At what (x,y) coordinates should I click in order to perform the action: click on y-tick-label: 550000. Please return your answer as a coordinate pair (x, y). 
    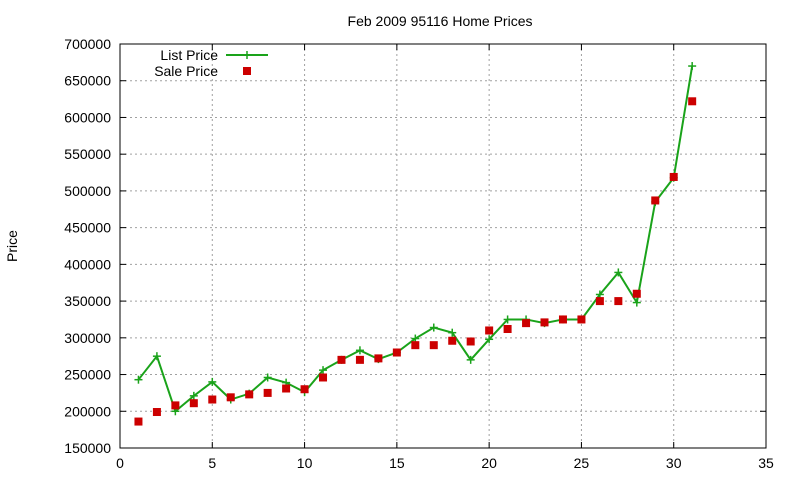
    Looking at the image, I should click on (87, 154).